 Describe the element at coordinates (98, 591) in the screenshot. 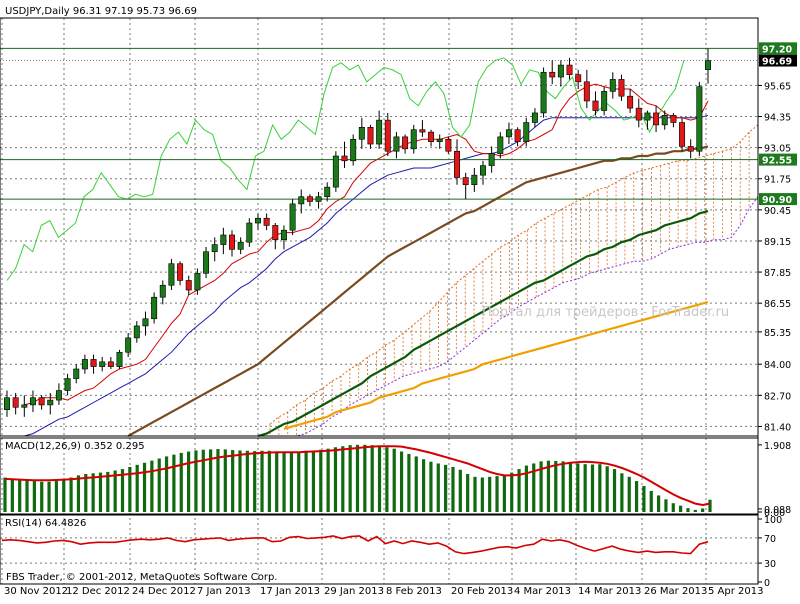

I see `x-tick-label: 12 Dec 2012` at that location.